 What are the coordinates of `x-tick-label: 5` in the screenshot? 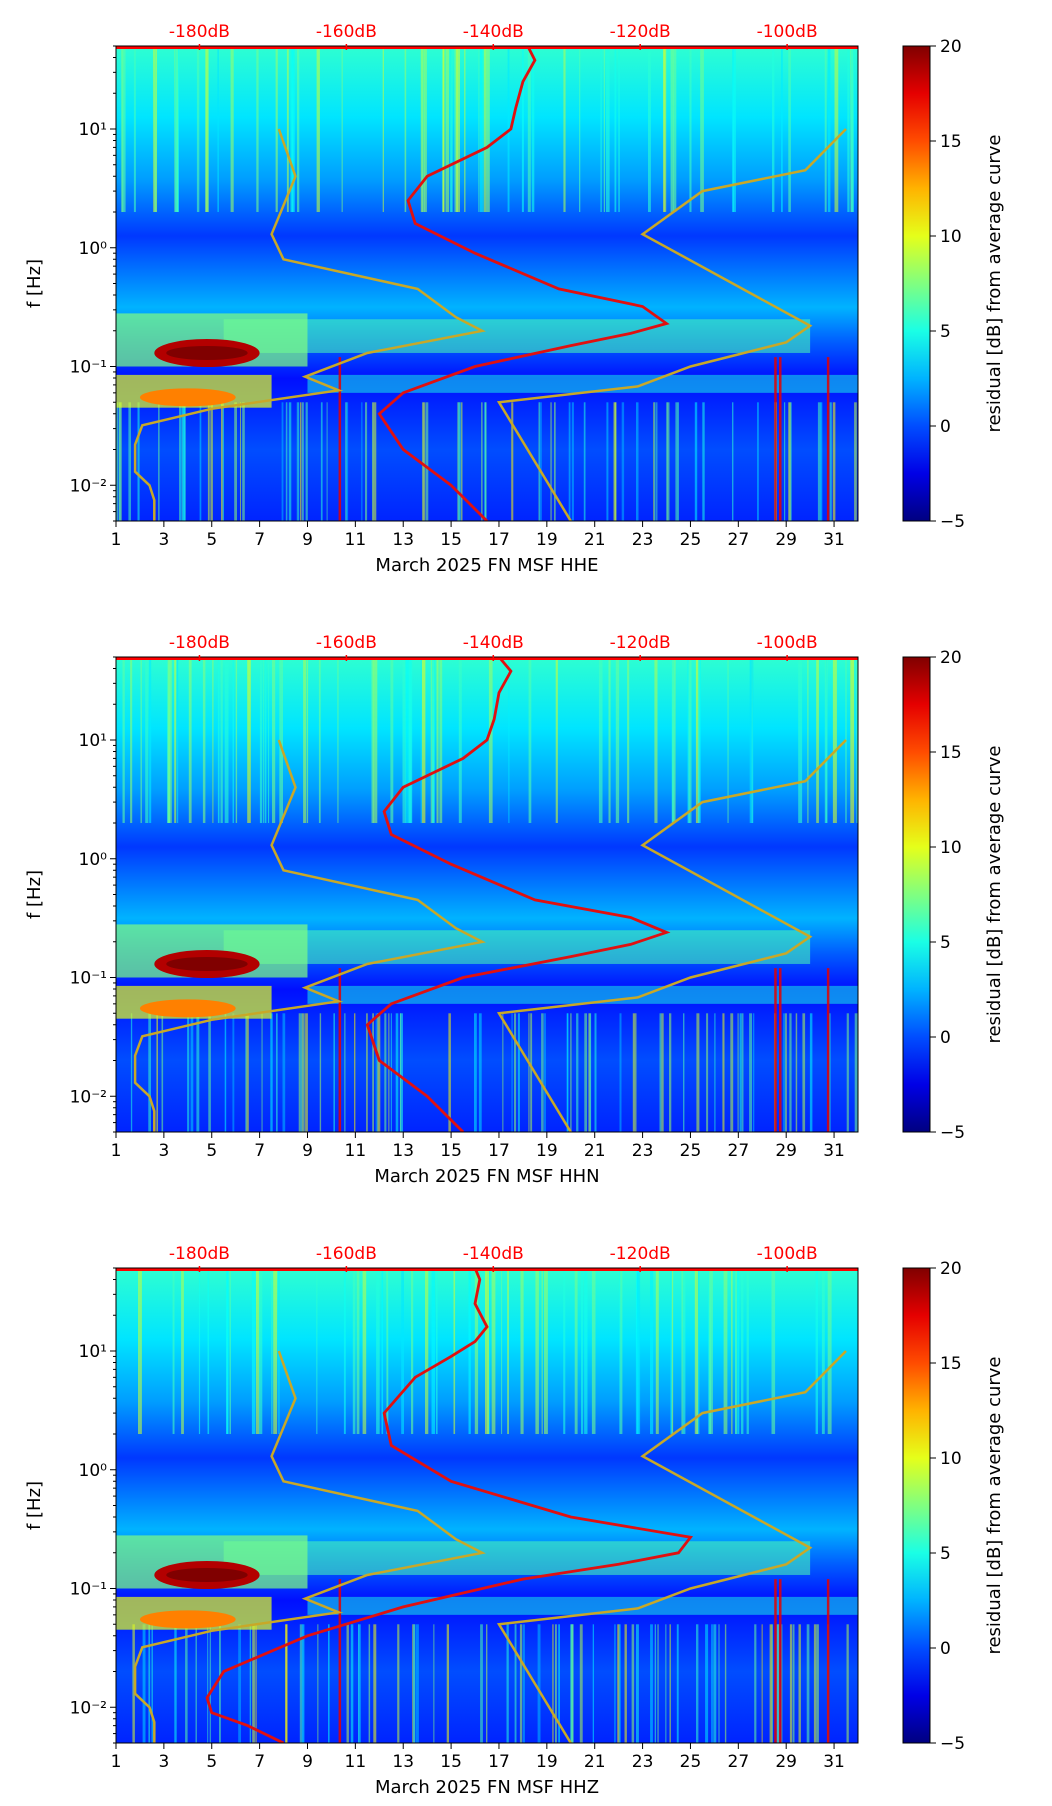 It's located at (211, 1151).